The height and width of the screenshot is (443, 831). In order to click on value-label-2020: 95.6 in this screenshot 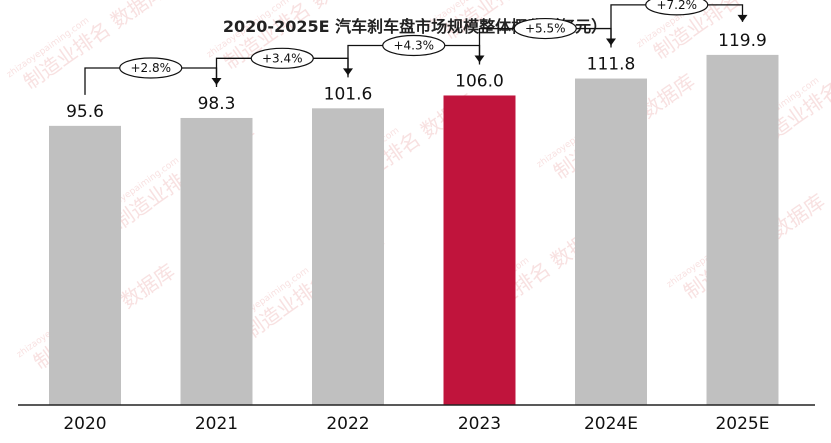, I will do `click(85, 112)`.